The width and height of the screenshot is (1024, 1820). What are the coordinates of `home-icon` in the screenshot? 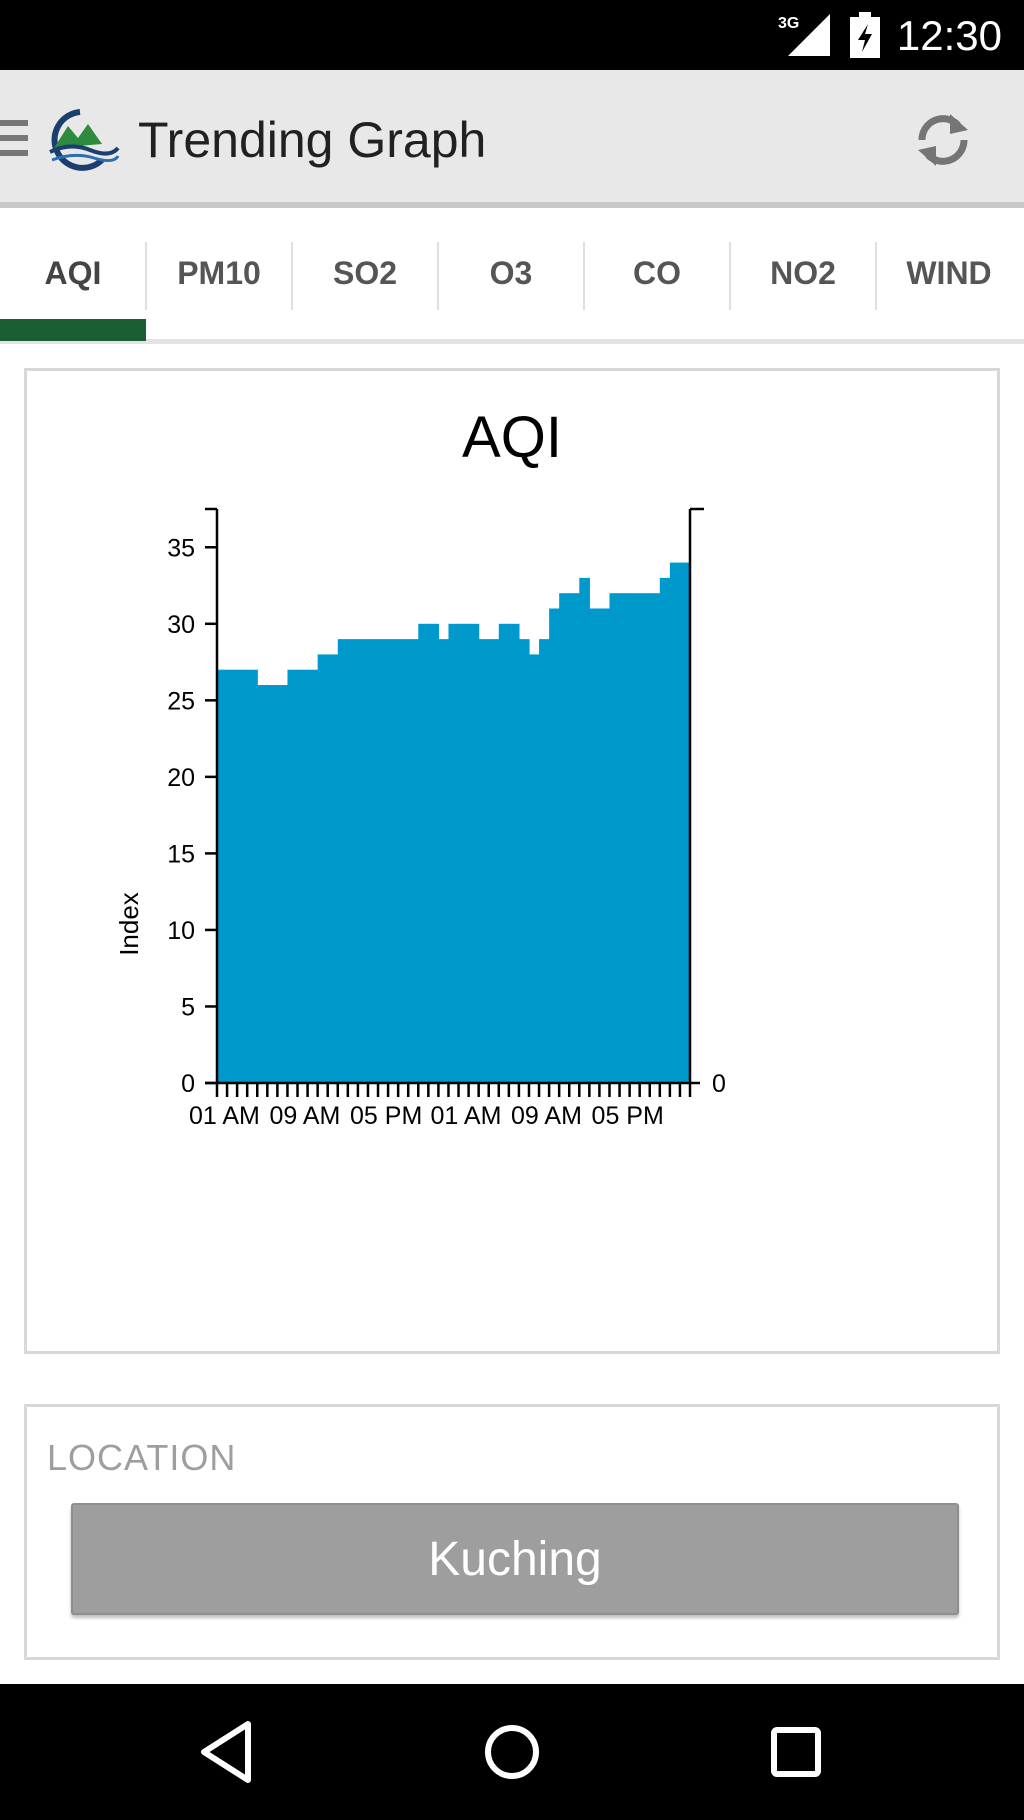 It's located at (512, 1752).